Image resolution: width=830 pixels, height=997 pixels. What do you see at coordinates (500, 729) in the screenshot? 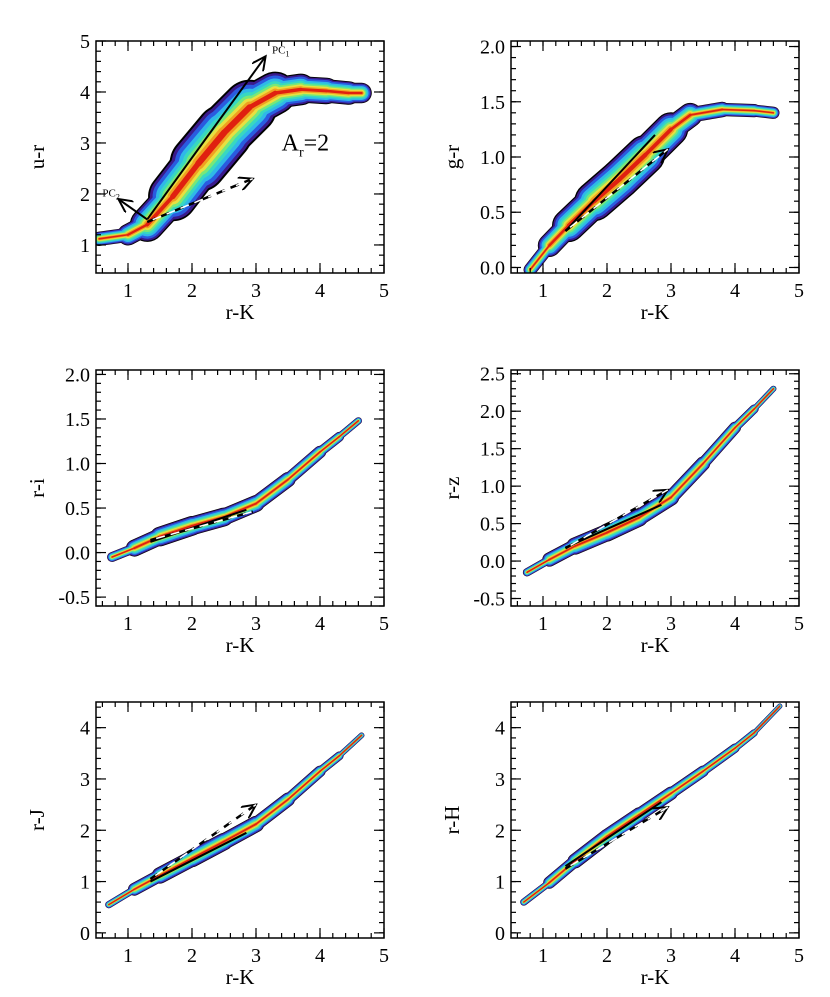
I see `y-tick-label: 4` at bounding box center [500, 729].